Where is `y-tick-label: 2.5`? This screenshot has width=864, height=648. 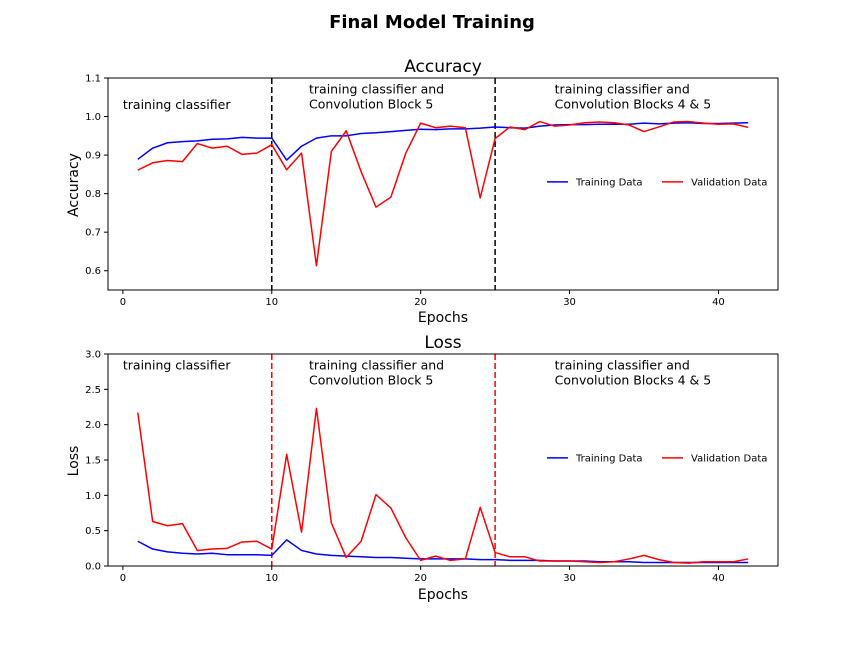 y-tick-label: 2.5 is located at coordinates (93, 390).